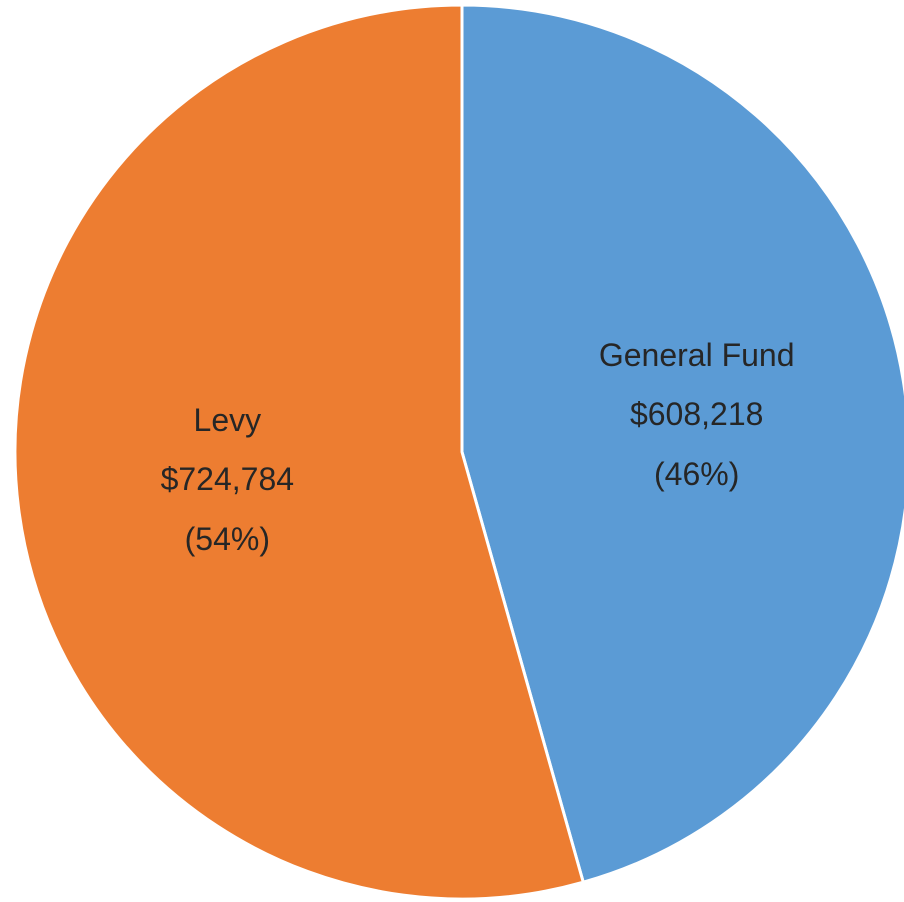 This screenshot has width=904, height=902. I want to click on slice-category-label: General Fund, so click(697, 355).